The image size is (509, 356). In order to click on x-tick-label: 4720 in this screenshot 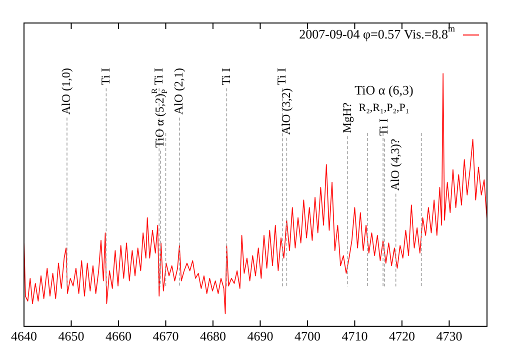, I will do `click(401, 336)`.